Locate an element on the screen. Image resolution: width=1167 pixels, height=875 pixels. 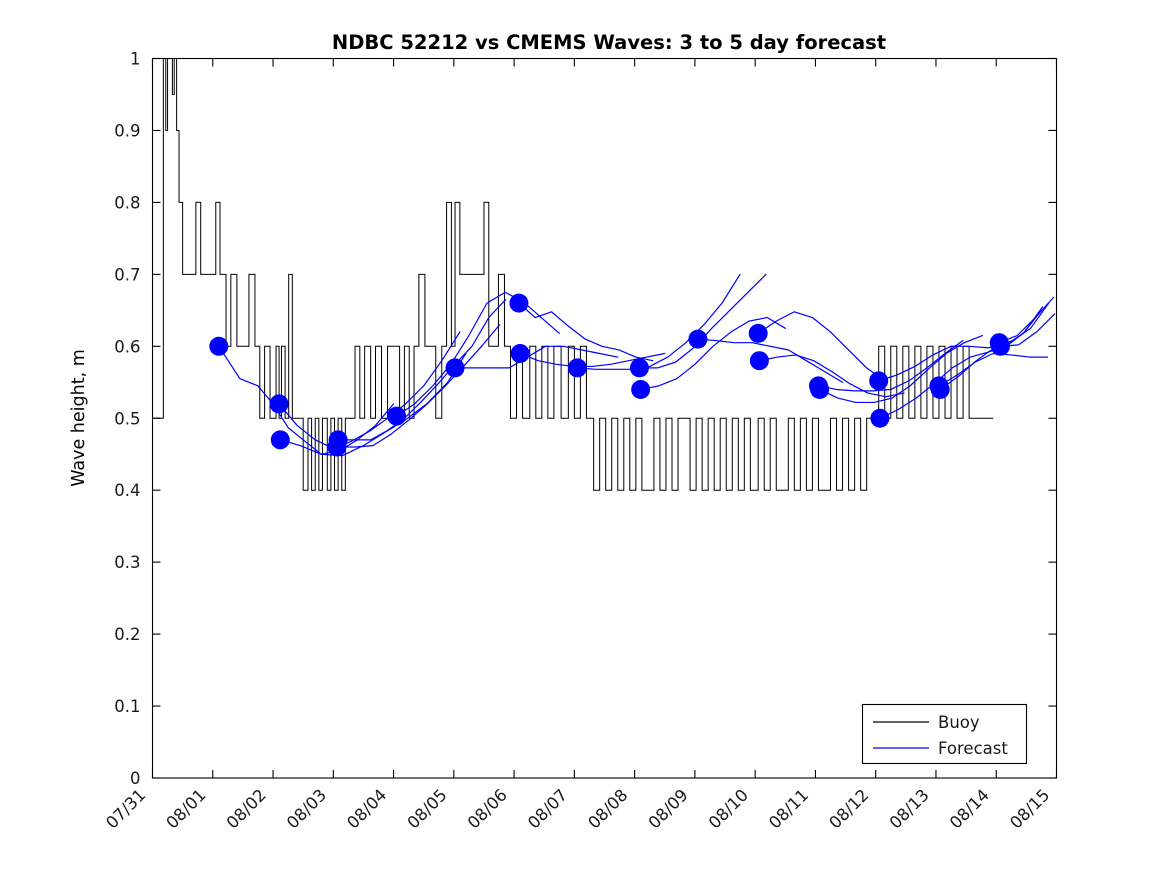
y-tick-label: 0.4 is located at coordinates (127, 490).